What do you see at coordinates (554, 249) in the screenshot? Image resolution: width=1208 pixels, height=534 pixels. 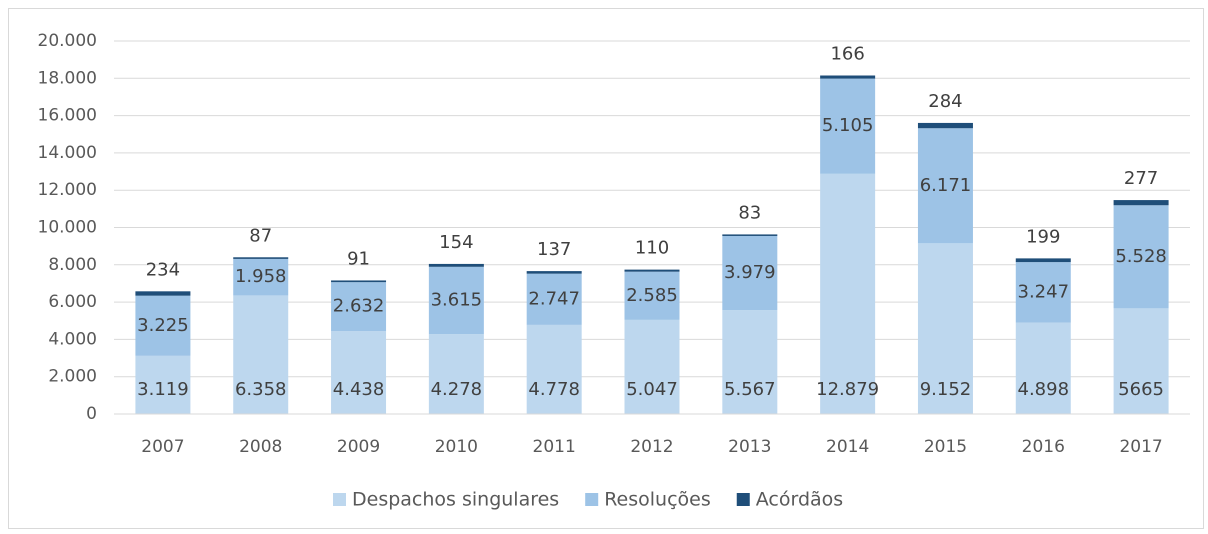 I see `data-label: 137` at bounding box center [554, 249].